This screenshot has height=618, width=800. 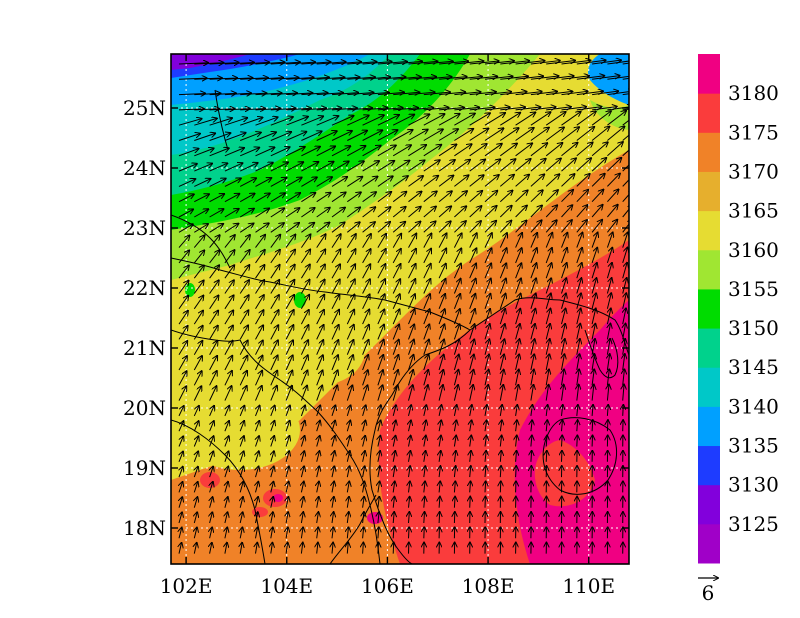 I want to click on colorbar-label: 3165, so click(x=753, y=211).